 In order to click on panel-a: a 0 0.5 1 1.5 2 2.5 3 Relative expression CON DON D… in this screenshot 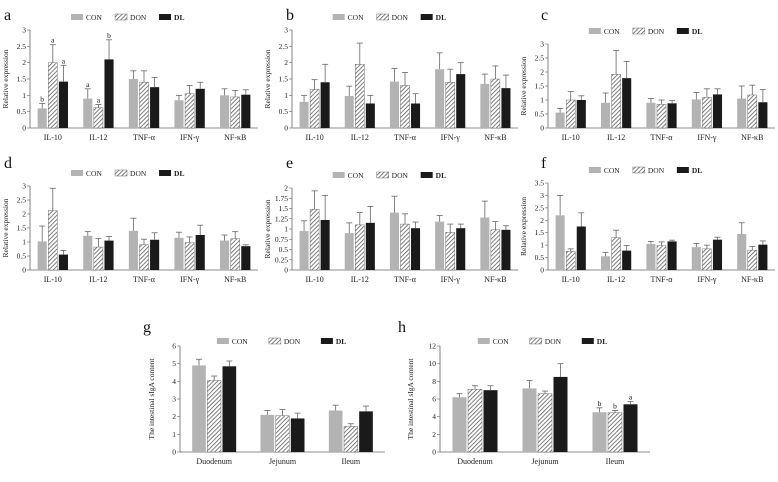, I will do `click(129, 74)`.